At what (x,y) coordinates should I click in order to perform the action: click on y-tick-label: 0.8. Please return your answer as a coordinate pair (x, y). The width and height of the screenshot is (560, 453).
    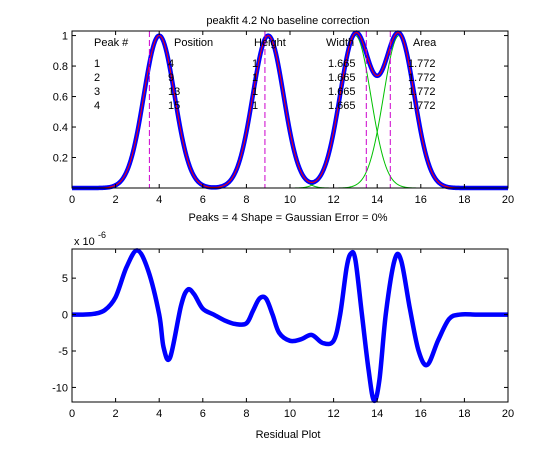
    Looking at the image, I should click on (60, 67).